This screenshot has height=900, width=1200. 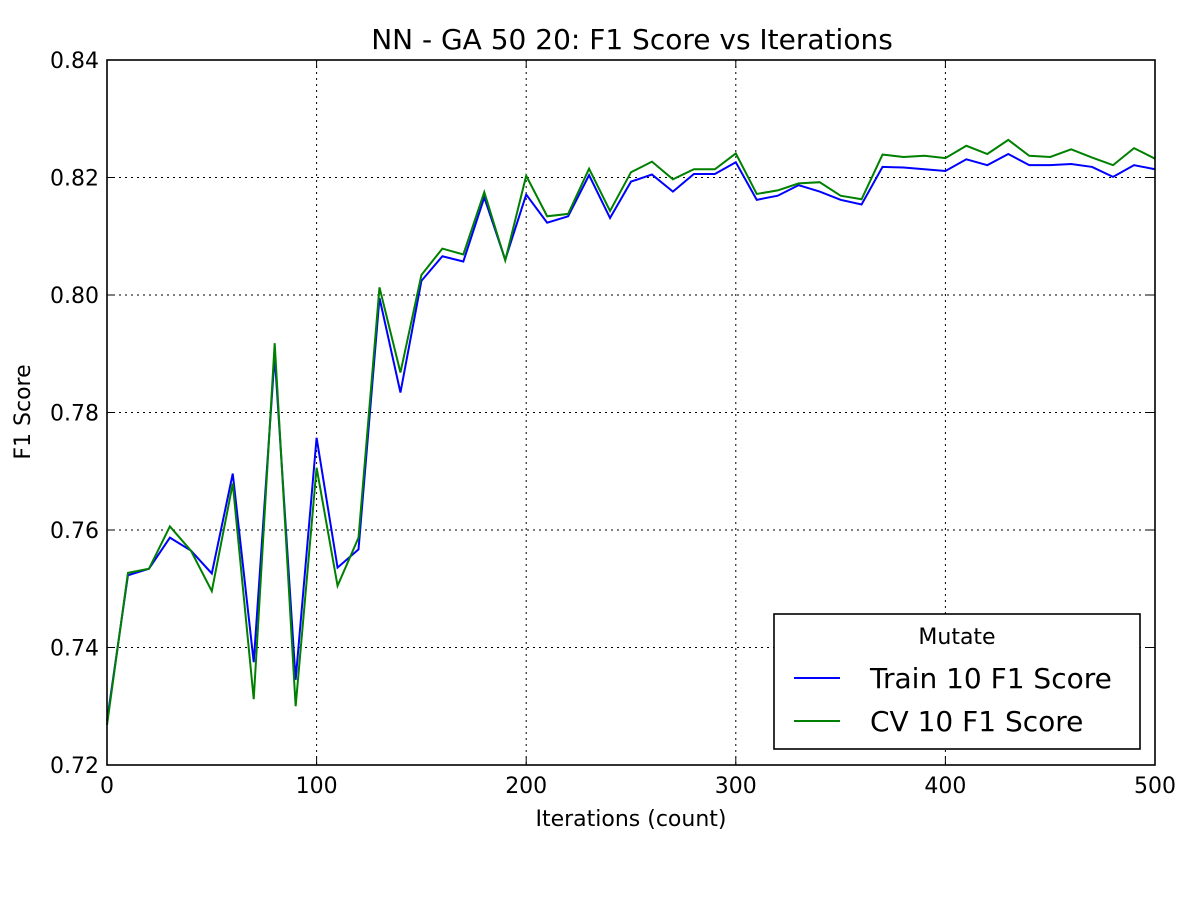 What do you see at coordinates (74, 766) in the screenshot?
I see `y-tick-label: 0.72` at bounding box center [74, 766].